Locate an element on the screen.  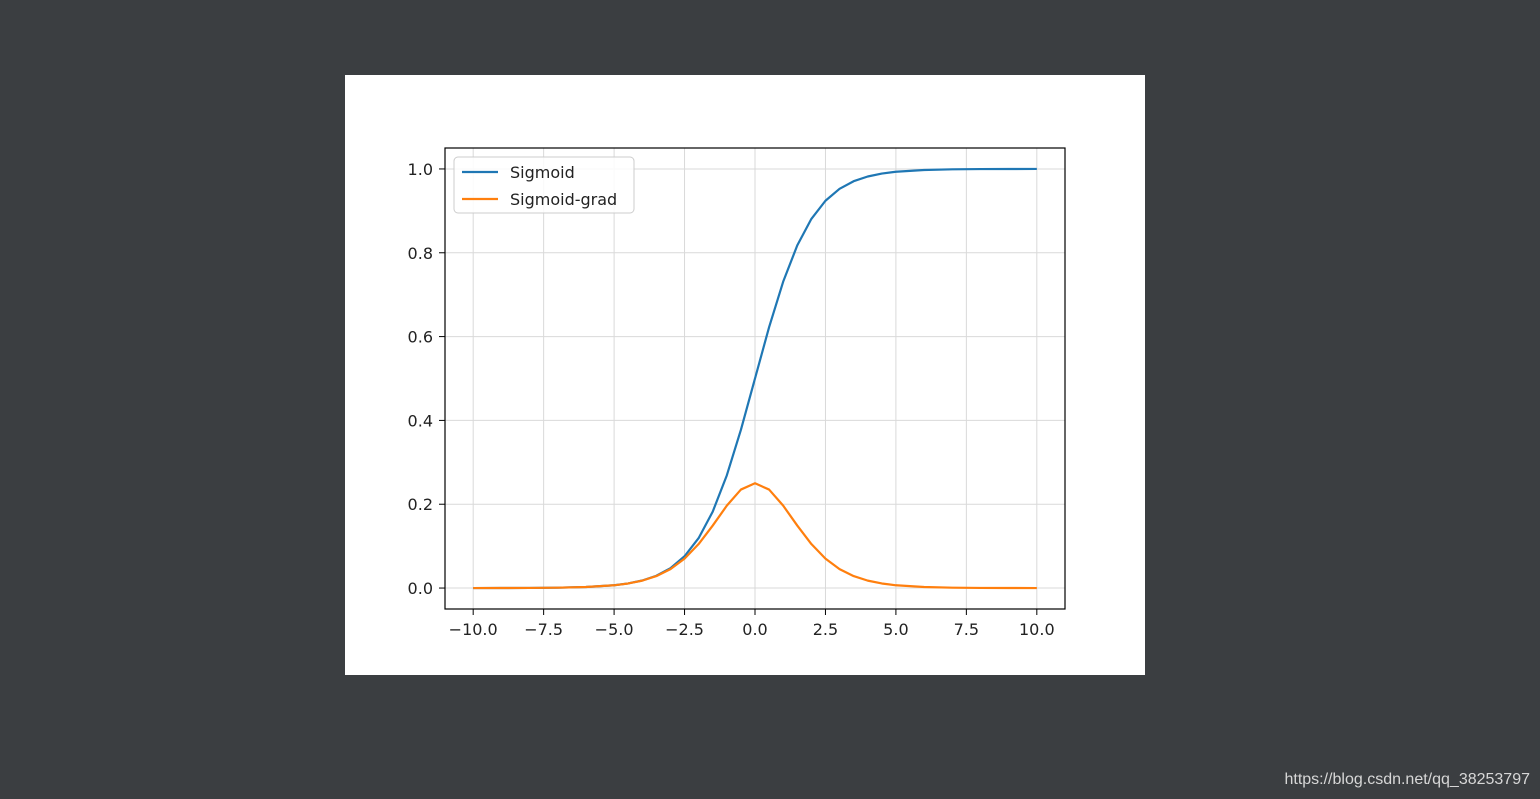
x-tick-label: −5.0 is located at coordinates (614, 629).